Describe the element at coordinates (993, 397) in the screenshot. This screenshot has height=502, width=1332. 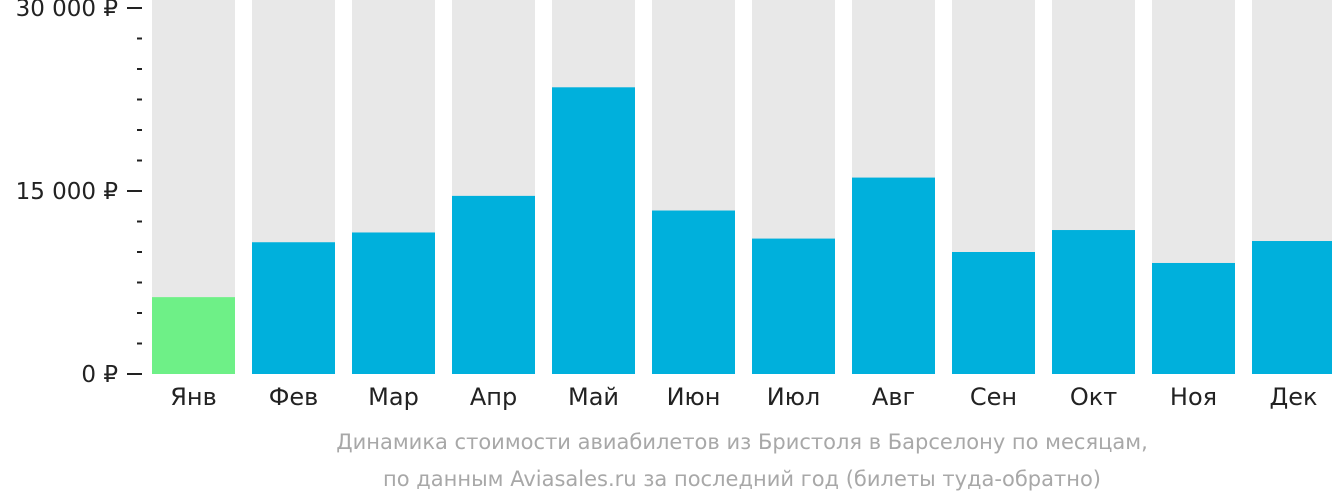
I see `x-tick-label: Сен` at that location.